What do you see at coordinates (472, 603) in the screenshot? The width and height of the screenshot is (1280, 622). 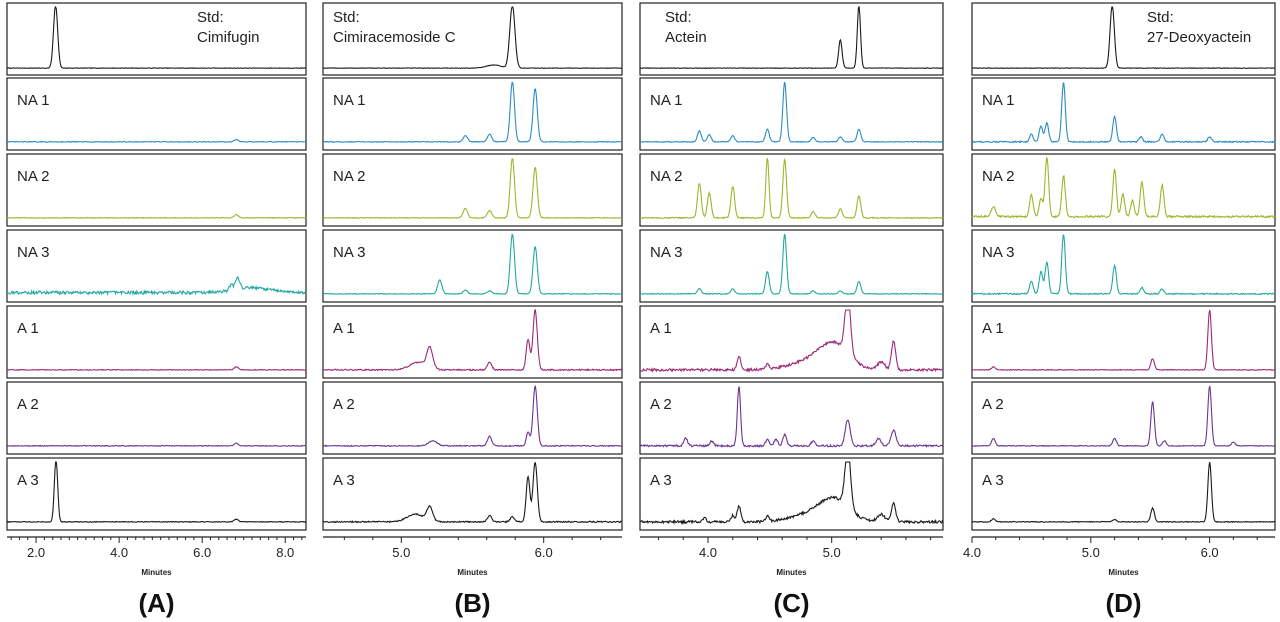 I see `panel-label: (B)` at bounding box center [472, 603].